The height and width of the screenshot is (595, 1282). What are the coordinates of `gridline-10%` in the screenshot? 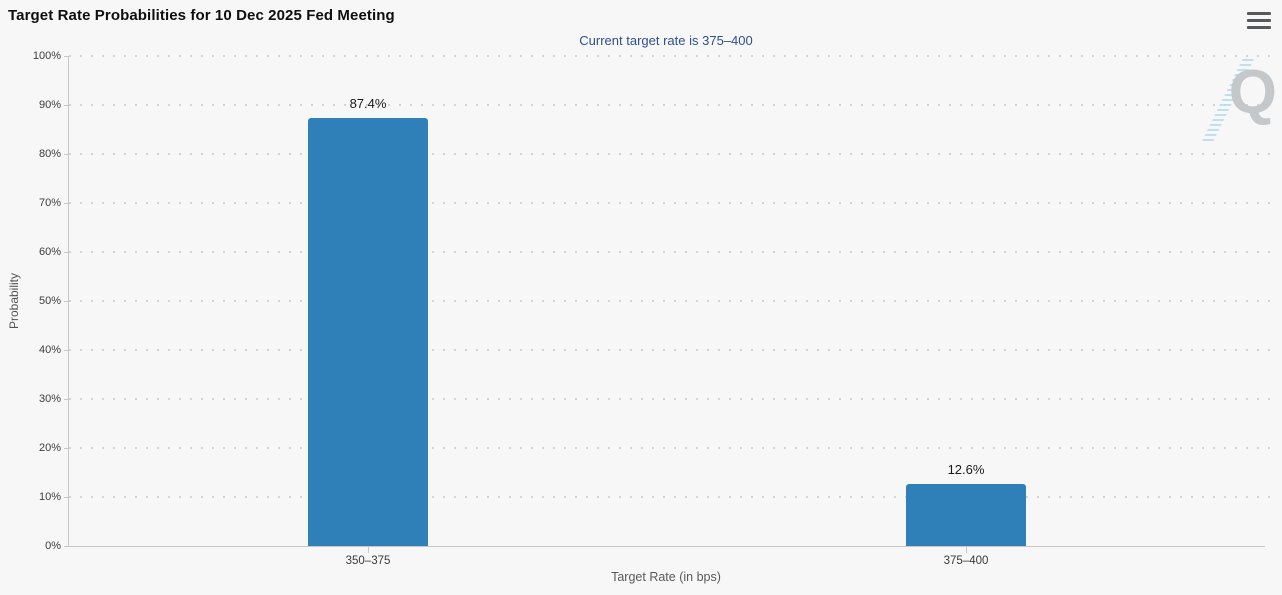 It's located at (673, 497).